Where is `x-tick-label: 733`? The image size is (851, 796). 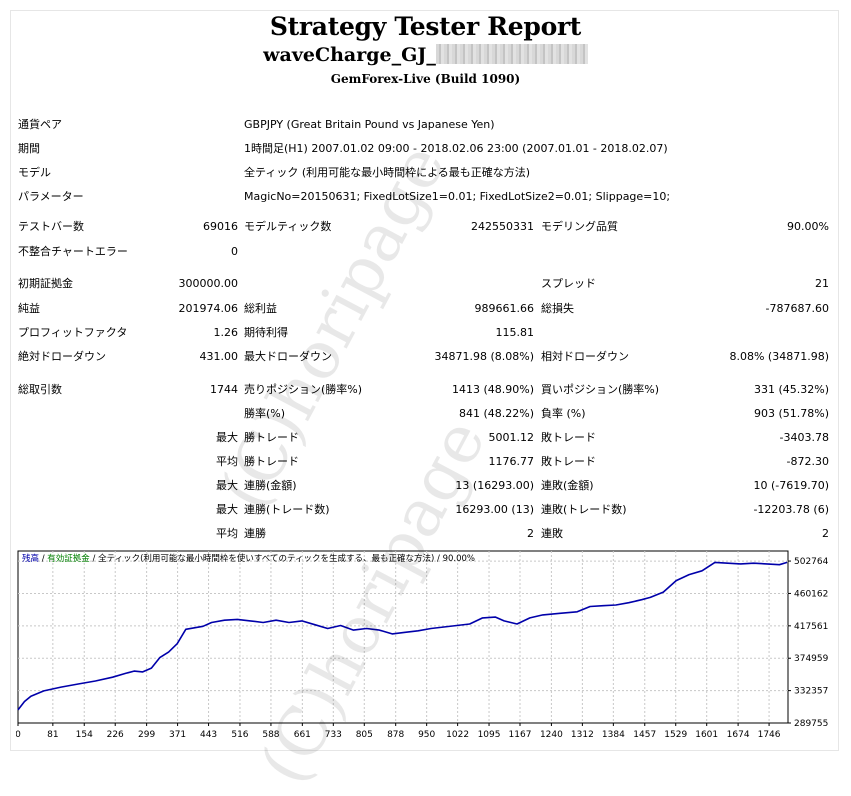 x-tick-label: 733 is located at coordinates (333, 735).